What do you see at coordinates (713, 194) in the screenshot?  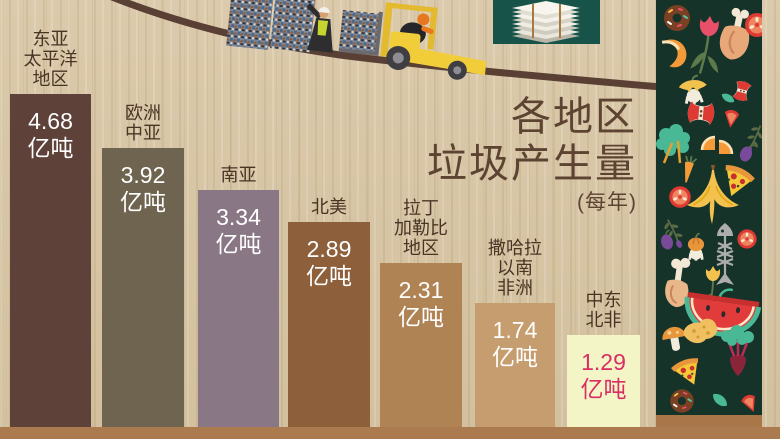 I see `banana-peel-icon` at bounding box center [713, 194].